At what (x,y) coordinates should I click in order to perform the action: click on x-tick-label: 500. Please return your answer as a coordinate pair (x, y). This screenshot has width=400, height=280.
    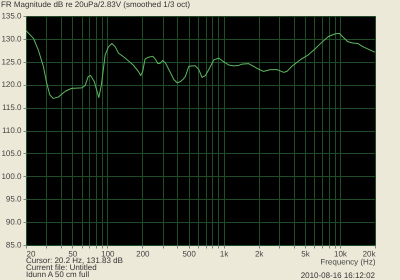
    Looking at the image, I should click on (189, 254).